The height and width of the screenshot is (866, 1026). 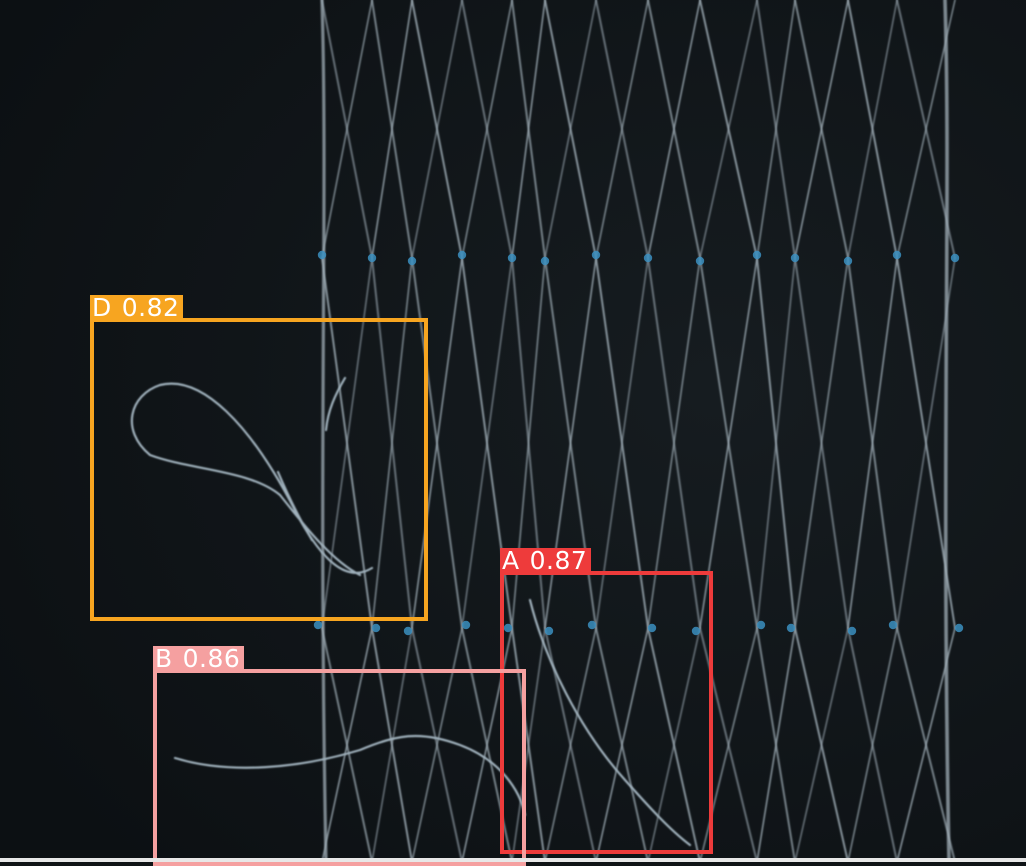 I want to click on detection-box-b: B 0.86, so click(x=339, y=756).